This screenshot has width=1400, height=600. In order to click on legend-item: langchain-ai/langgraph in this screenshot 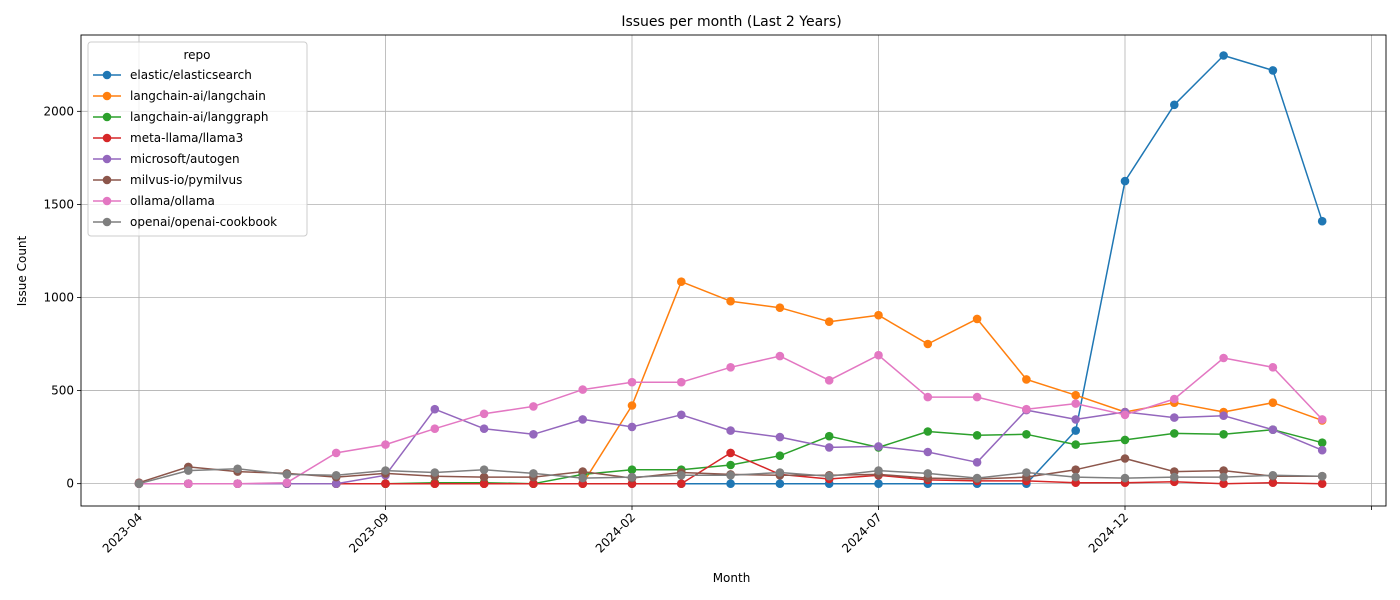, I will do `click(181, 117)`.